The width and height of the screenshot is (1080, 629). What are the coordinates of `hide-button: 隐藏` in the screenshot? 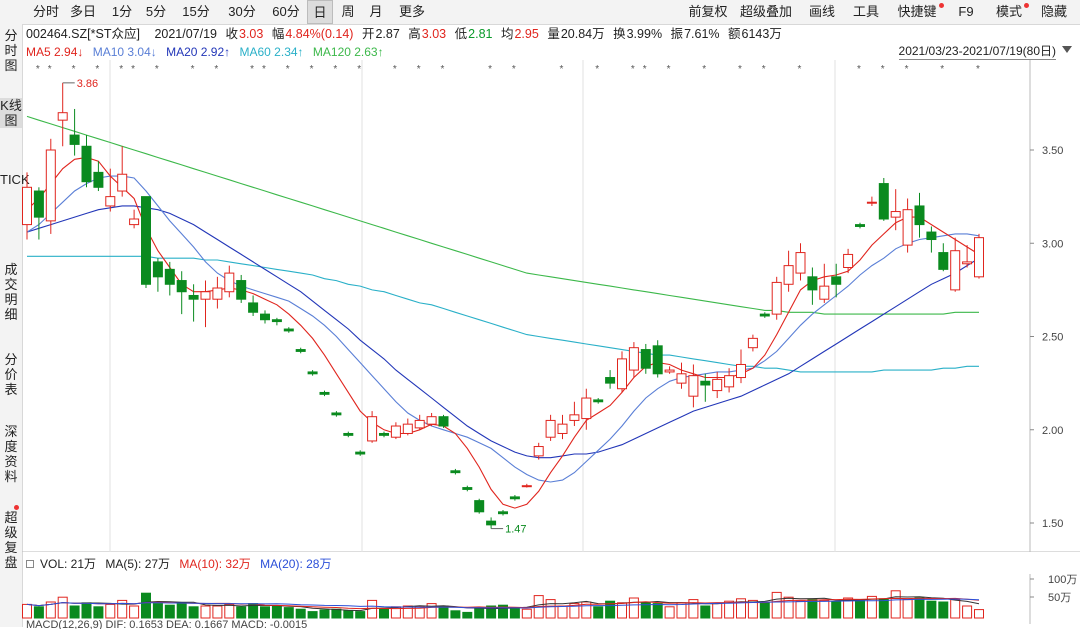 It's located at (1053, 11).